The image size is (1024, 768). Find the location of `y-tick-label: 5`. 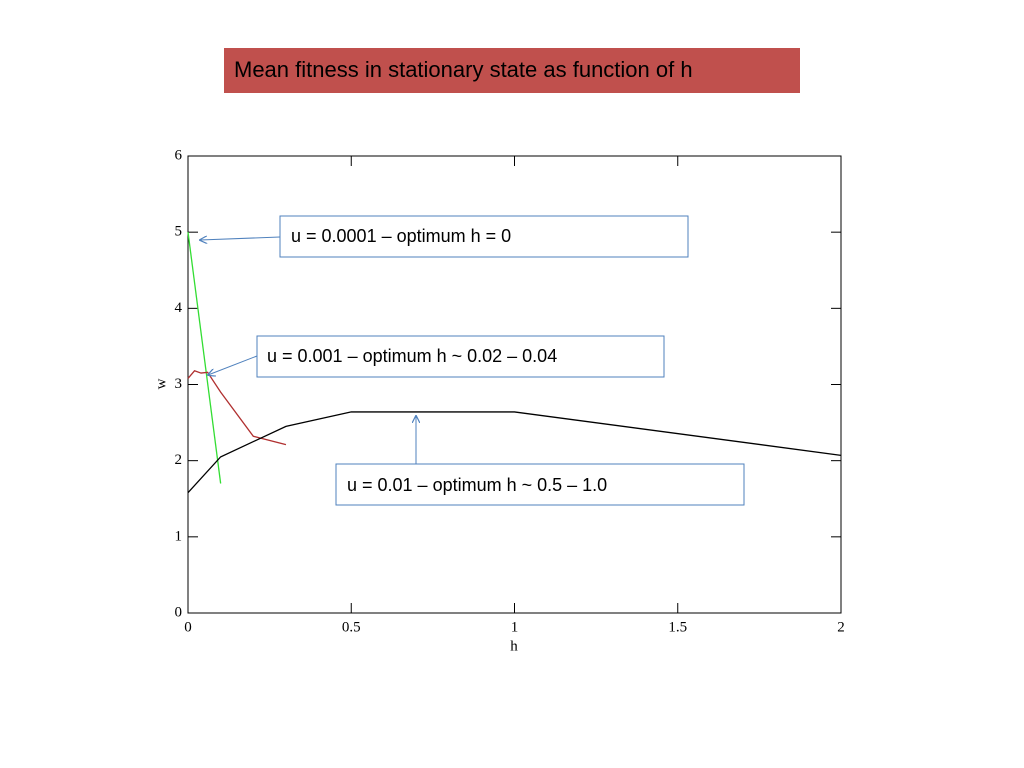

y-tick-label: 5 is located at coordinates (179, 232).